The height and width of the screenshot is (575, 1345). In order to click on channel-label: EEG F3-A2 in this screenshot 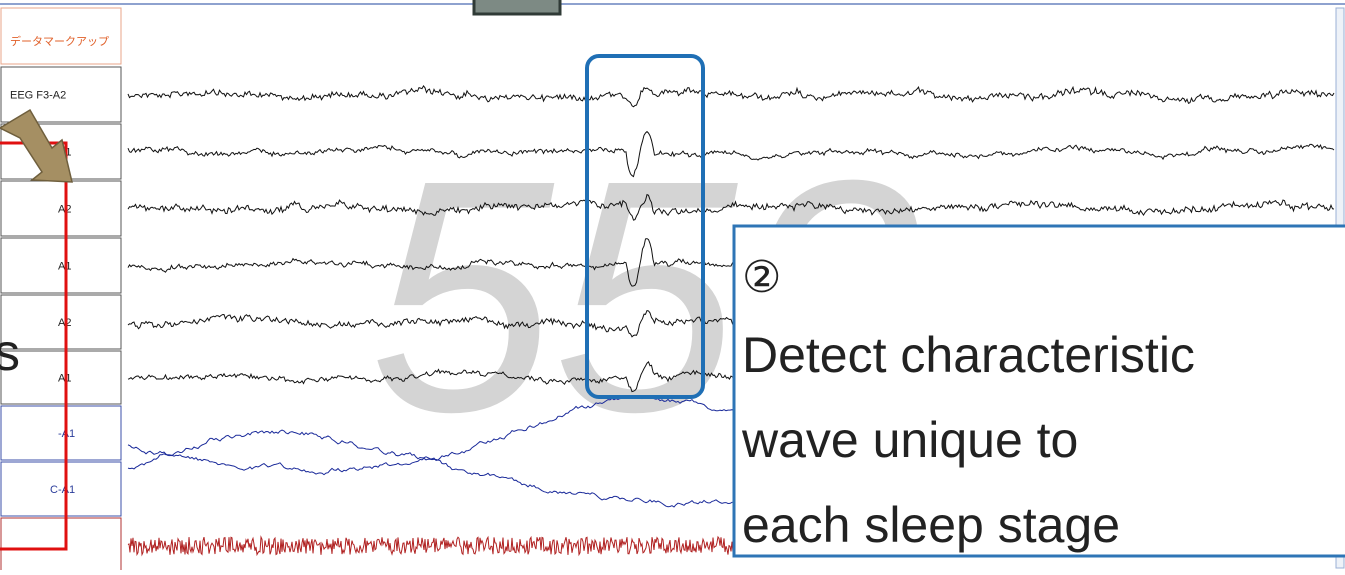, I will do `click(38, 96)`.